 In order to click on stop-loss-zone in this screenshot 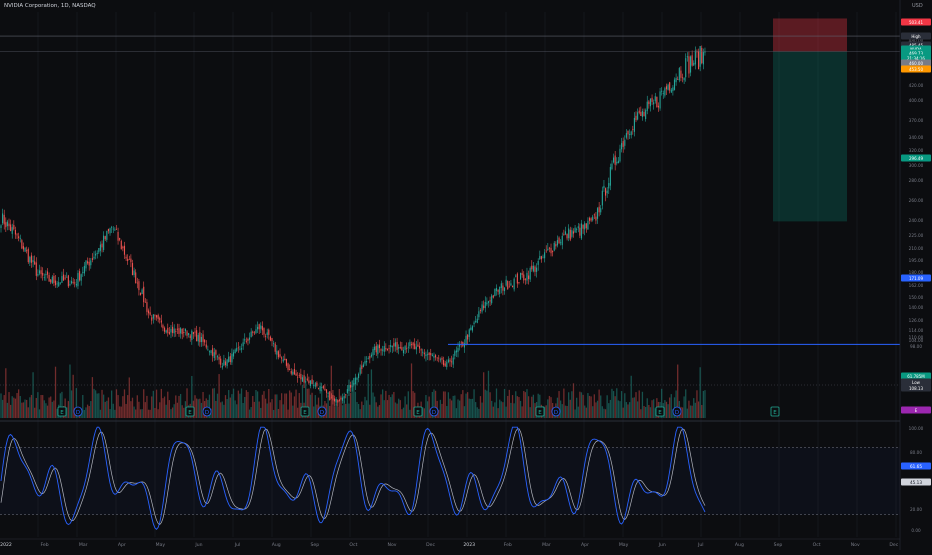, I will do `click(810, 35)`.